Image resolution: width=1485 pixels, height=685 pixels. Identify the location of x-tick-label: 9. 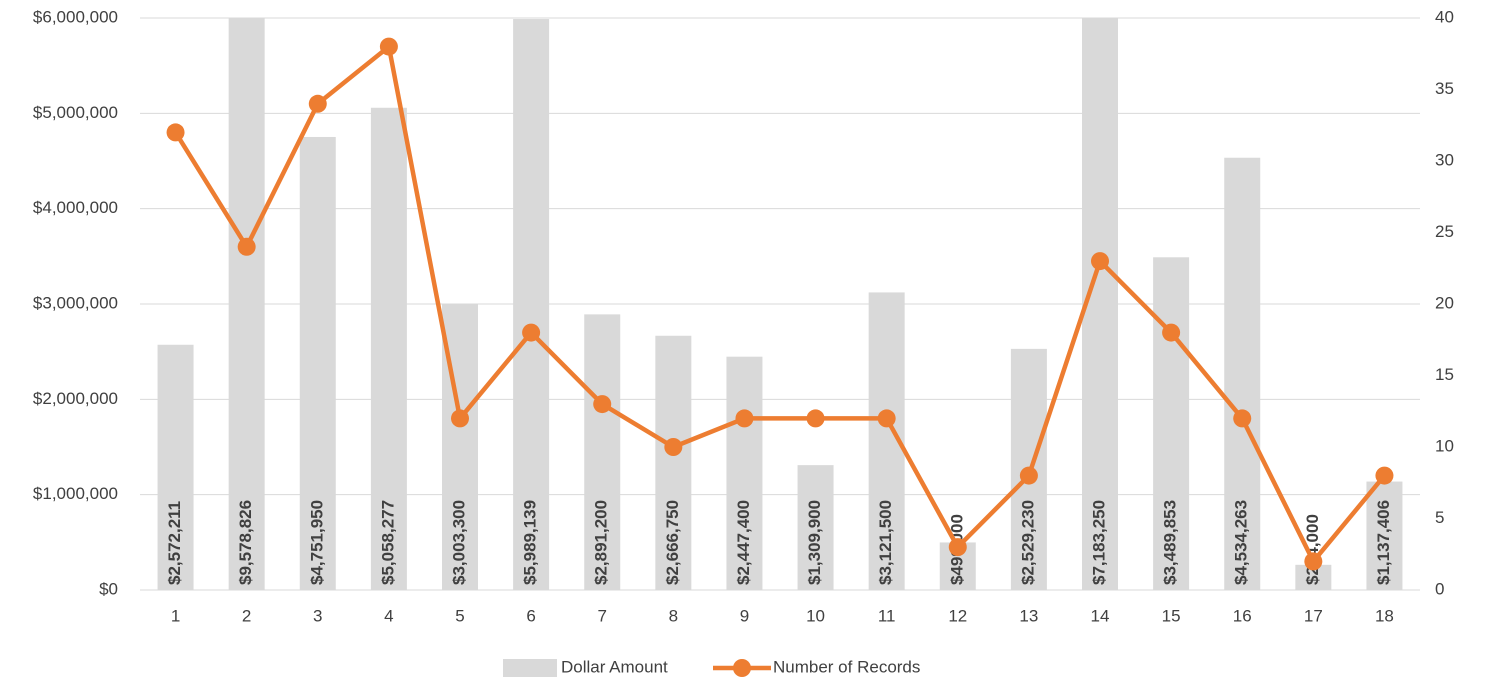
(744, 615).